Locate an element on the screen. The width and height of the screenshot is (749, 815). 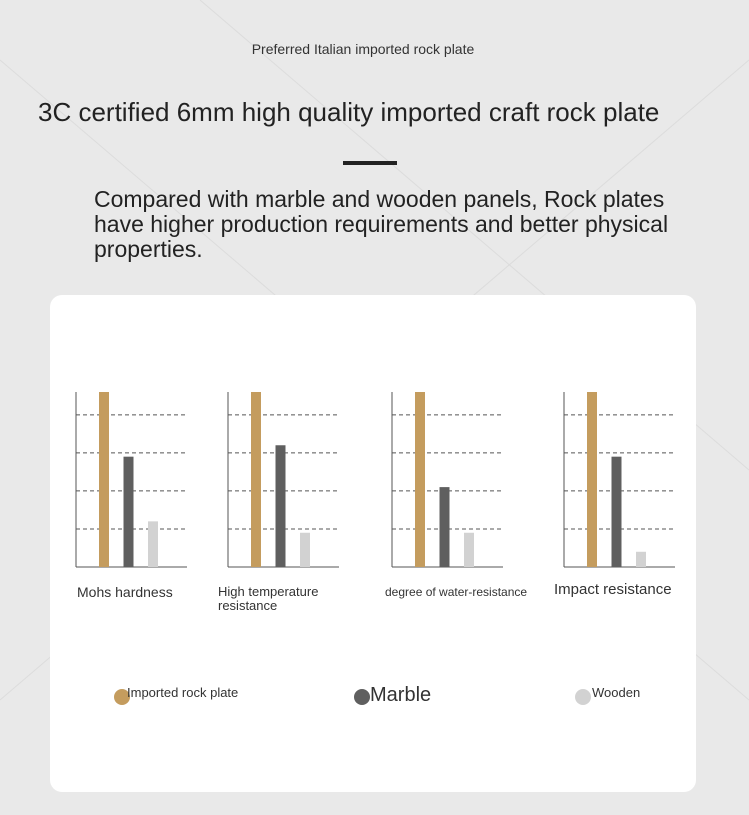
category-label: High temperature resistance is located at coordinates (268, 598).